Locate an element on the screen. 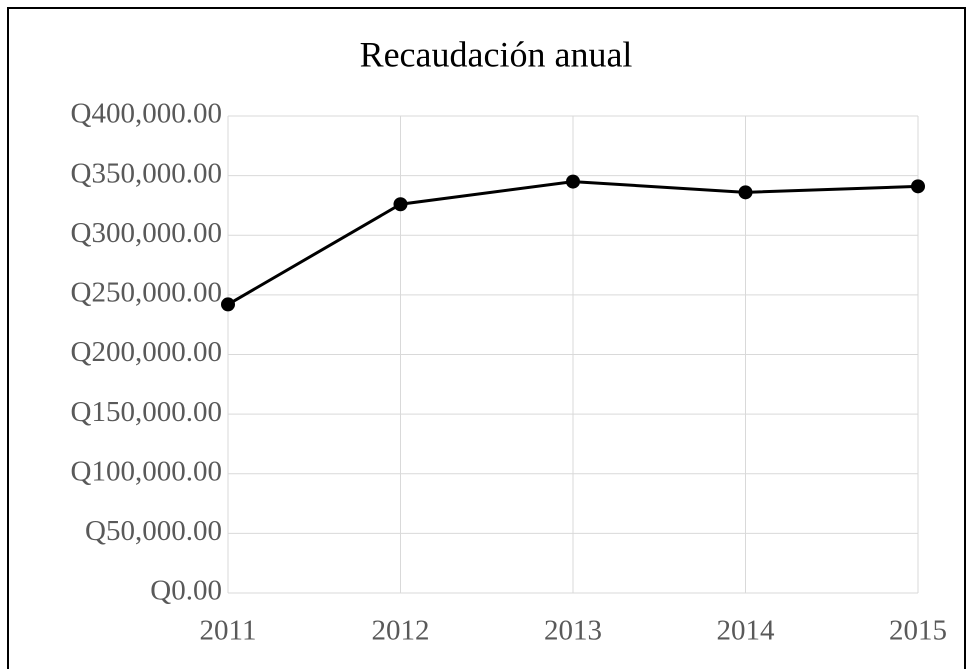 Image resolution: width=969 pixels, height=669 pixels. x-tick-label: 2011 is located at coordinates (228, 631).